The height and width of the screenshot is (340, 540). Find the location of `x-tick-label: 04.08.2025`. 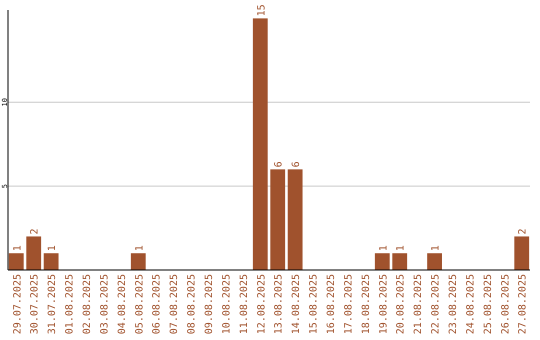

x-tick-label: 04.08.2025 is located at coordinates (122, 304).